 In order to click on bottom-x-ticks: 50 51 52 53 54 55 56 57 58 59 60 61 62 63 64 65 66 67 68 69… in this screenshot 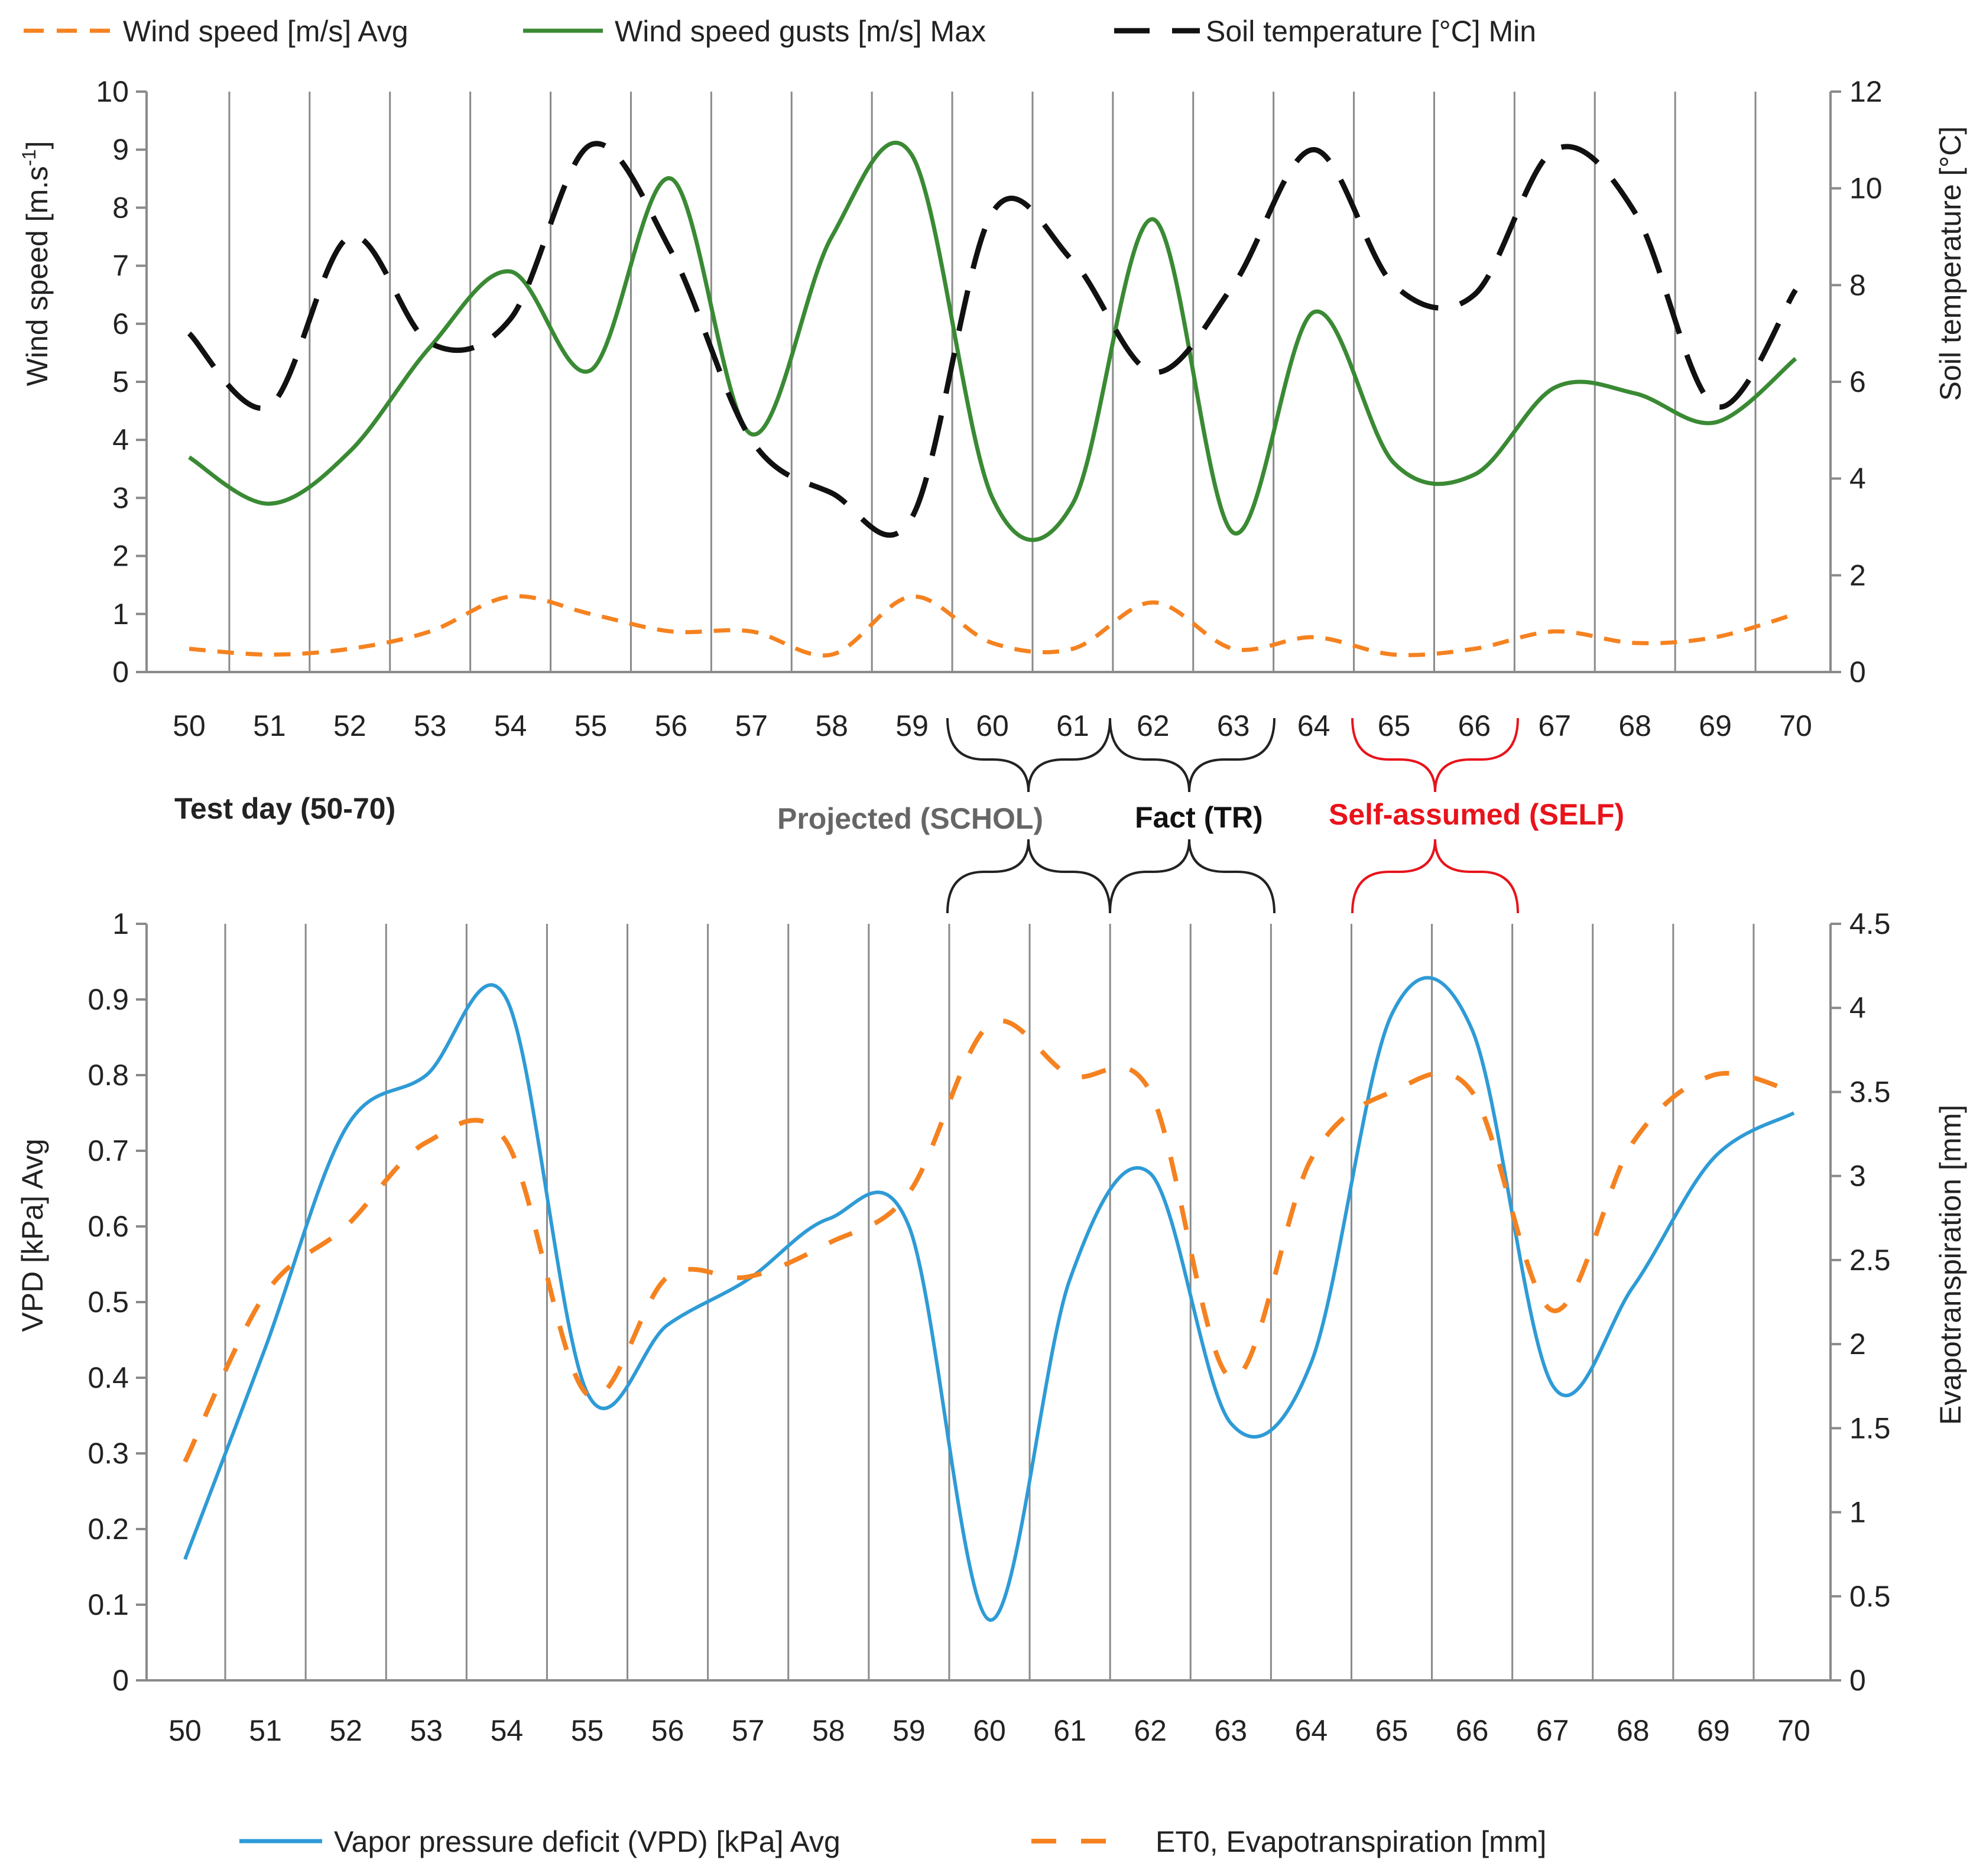, I will do `click(989, 1730)`.